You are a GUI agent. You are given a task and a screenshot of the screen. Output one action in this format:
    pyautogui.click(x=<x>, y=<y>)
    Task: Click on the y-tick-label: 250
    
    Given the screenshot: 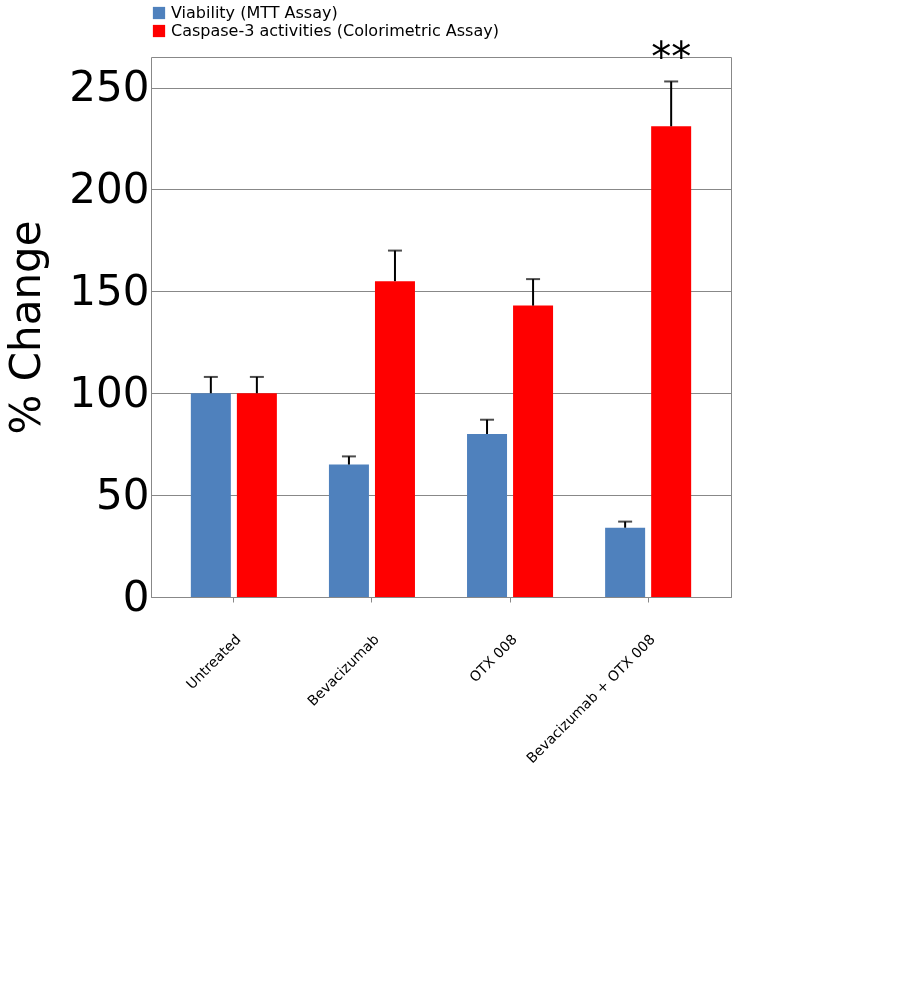 What is the action you would take?
    pyautogui.click(x=109, y=87)
    